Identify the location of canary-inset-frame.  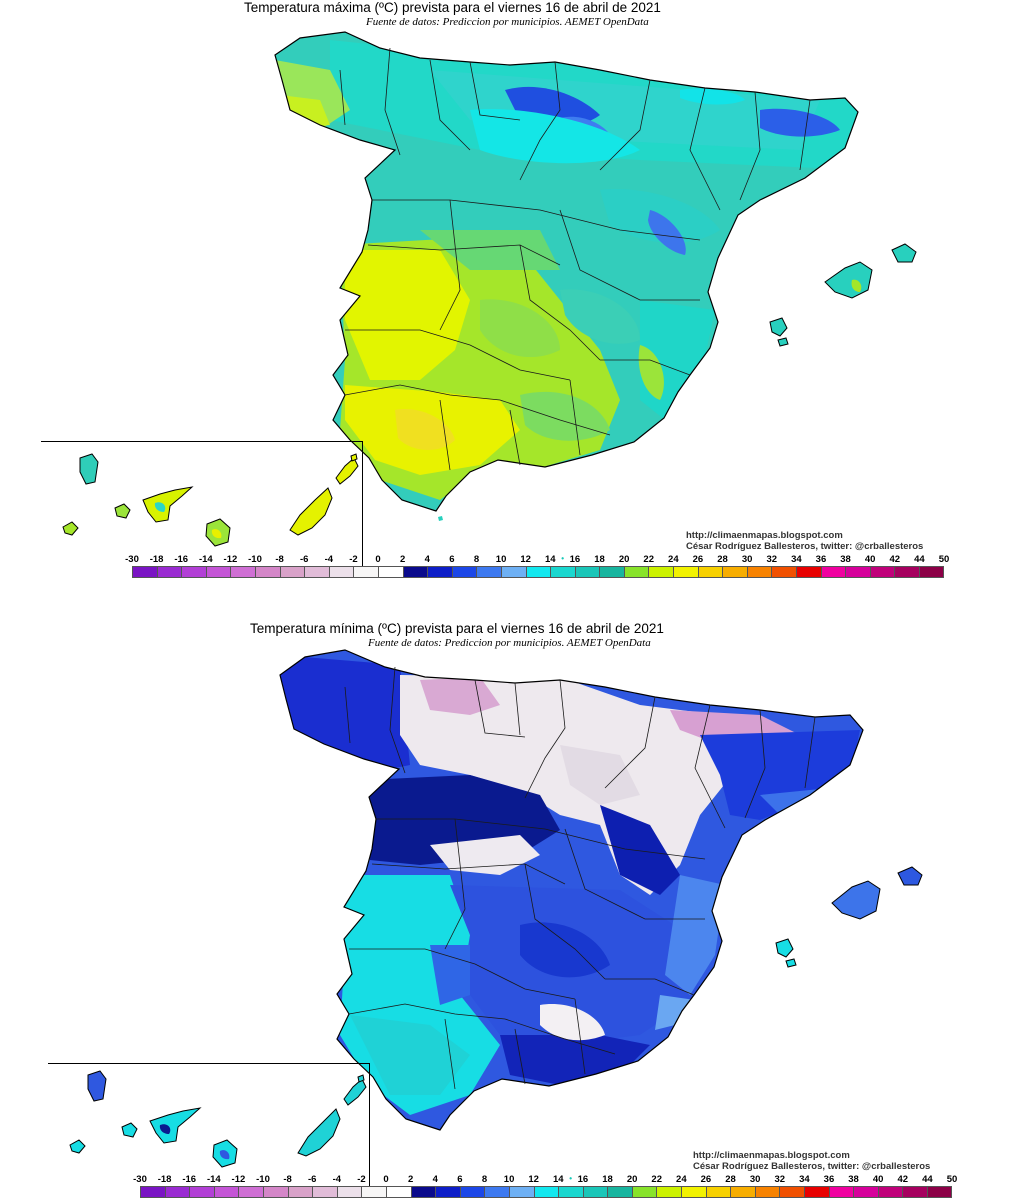
(202, 505).